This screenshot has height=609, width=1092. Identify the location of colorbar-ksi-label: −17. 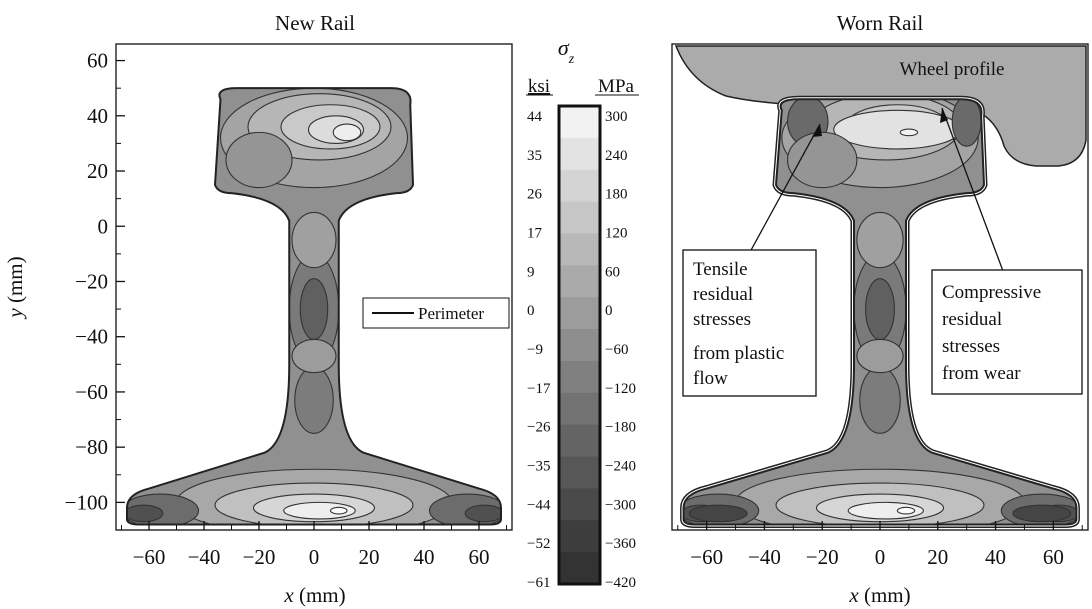
(539, 389).